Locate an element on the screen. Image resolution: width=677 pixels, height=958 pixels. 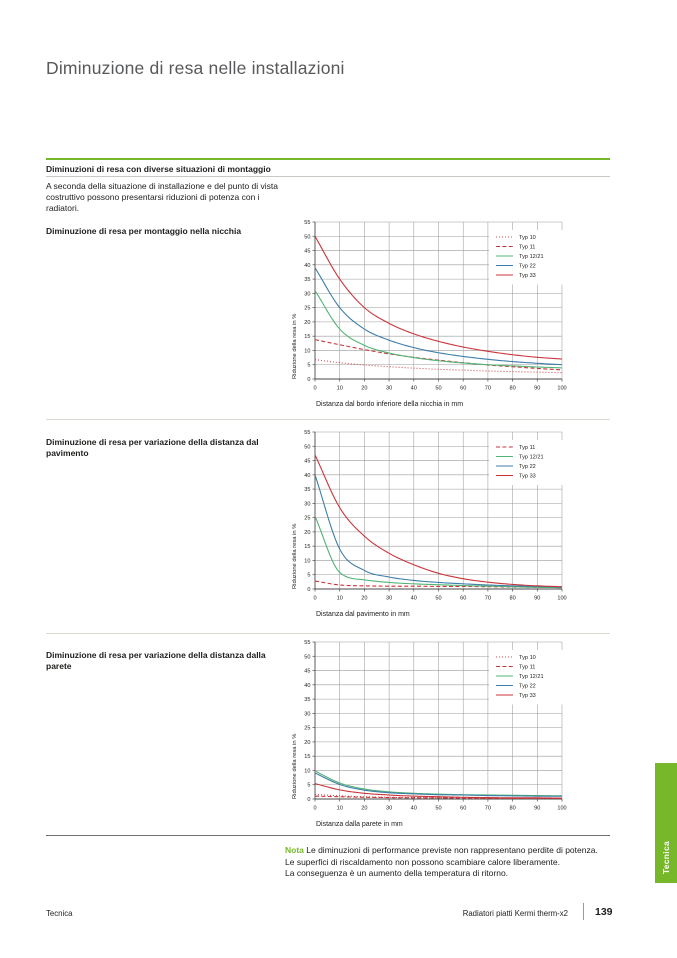
section-accent-rule is located at coordinates (328, 159).